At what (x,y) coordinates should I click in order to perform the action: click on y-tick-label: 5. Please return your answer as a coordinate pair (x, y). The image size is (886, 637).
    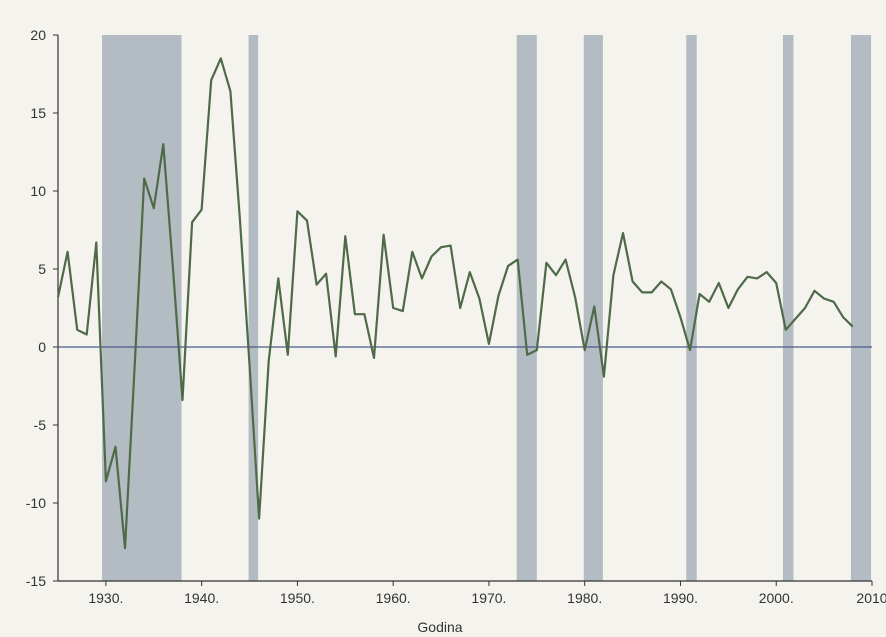
    Looking at the image, I should click on (42, 269).